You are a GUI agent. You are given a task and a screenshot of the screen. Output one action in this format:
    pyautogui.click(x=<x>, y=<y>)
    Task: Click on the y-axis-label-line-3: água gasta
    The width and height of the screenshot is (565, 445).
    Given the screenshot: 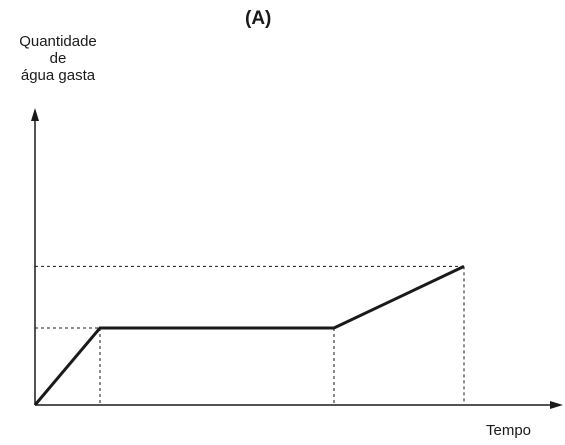 What is the action you would take?
    pyautogui.click(x=58, y=75)
    